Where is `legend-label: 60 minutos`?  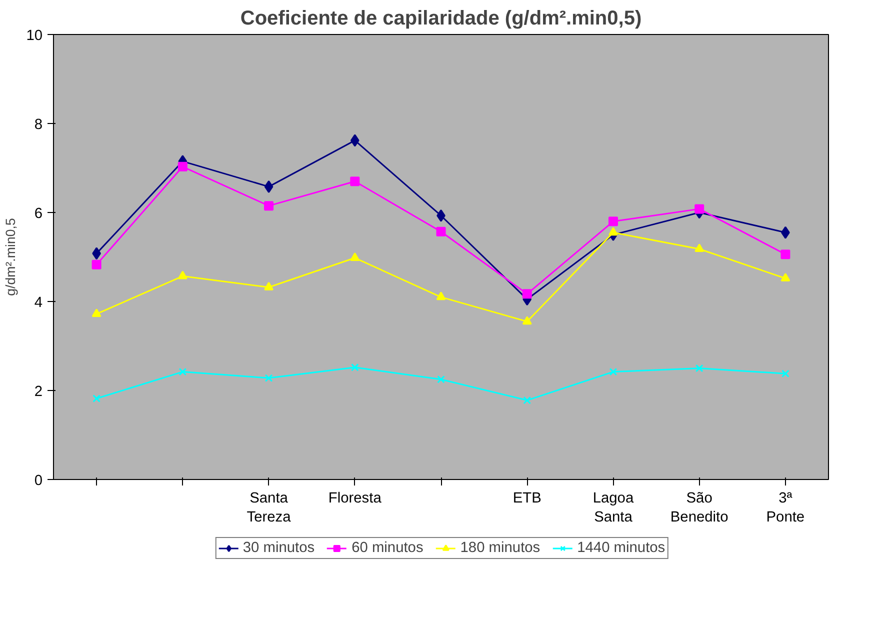 legend-label: 60 minutos is located at coordinates (388, 548).